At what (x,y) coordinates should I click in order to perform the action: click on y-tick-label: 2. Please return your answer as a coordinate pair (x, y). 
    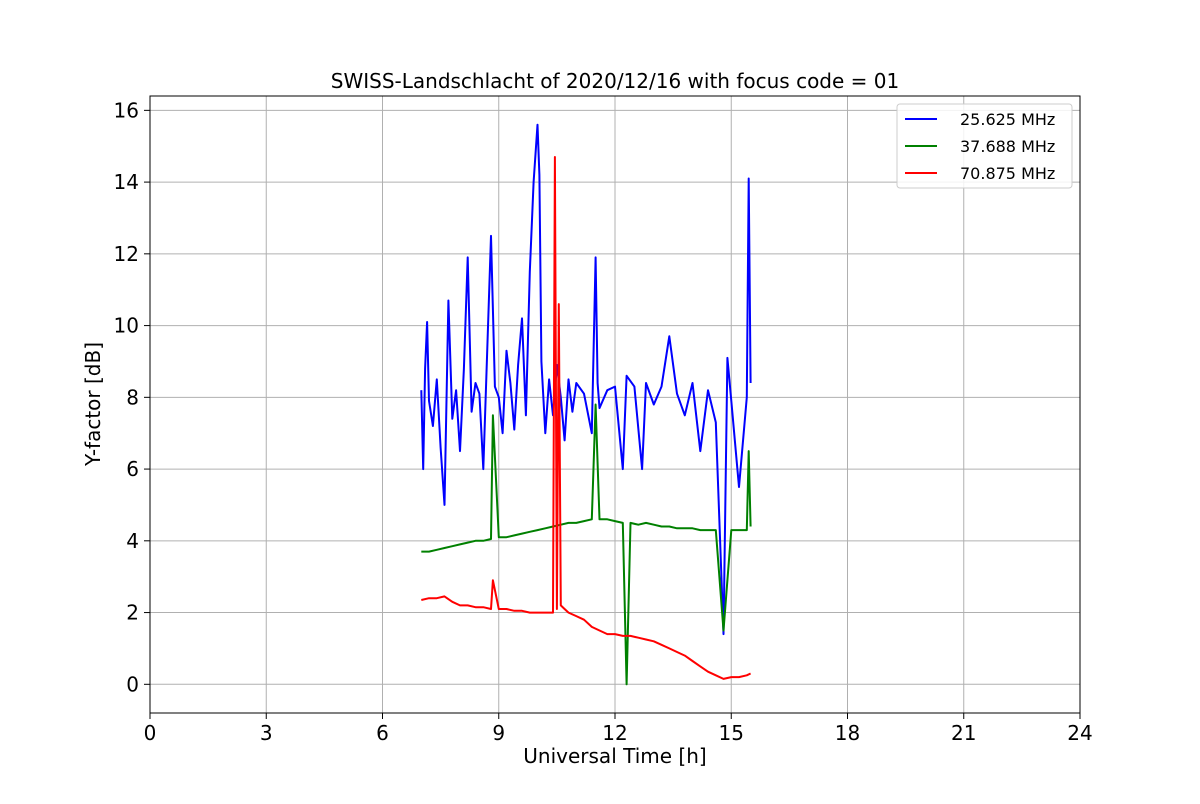
    Looking at the image, I should click on (132, 613).